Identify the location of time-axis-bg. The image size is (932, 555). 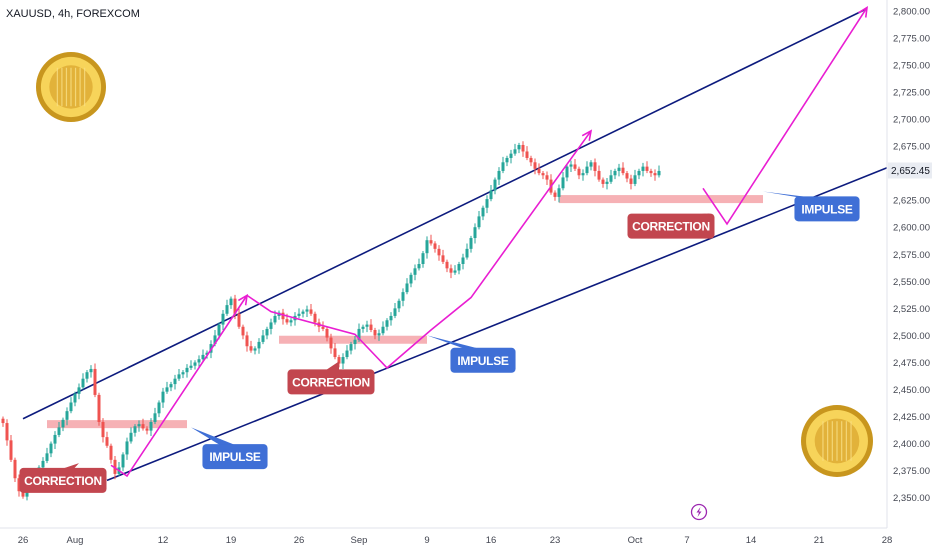
(443, 539).